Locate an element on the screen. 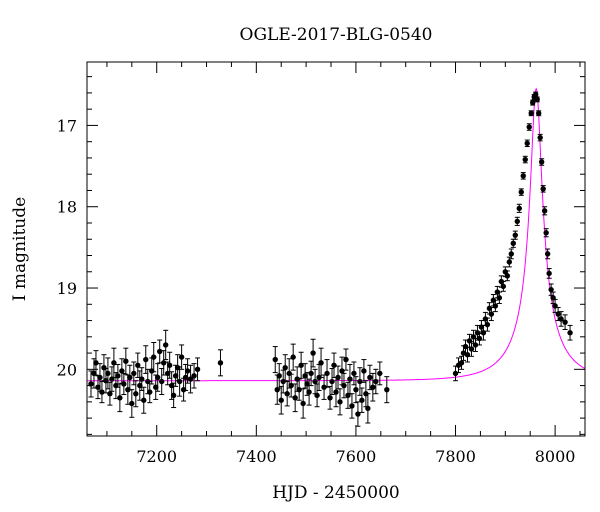 This screenshot has height=512, width=600. y-tick-label: 17 is located at coordinates (67, 125).